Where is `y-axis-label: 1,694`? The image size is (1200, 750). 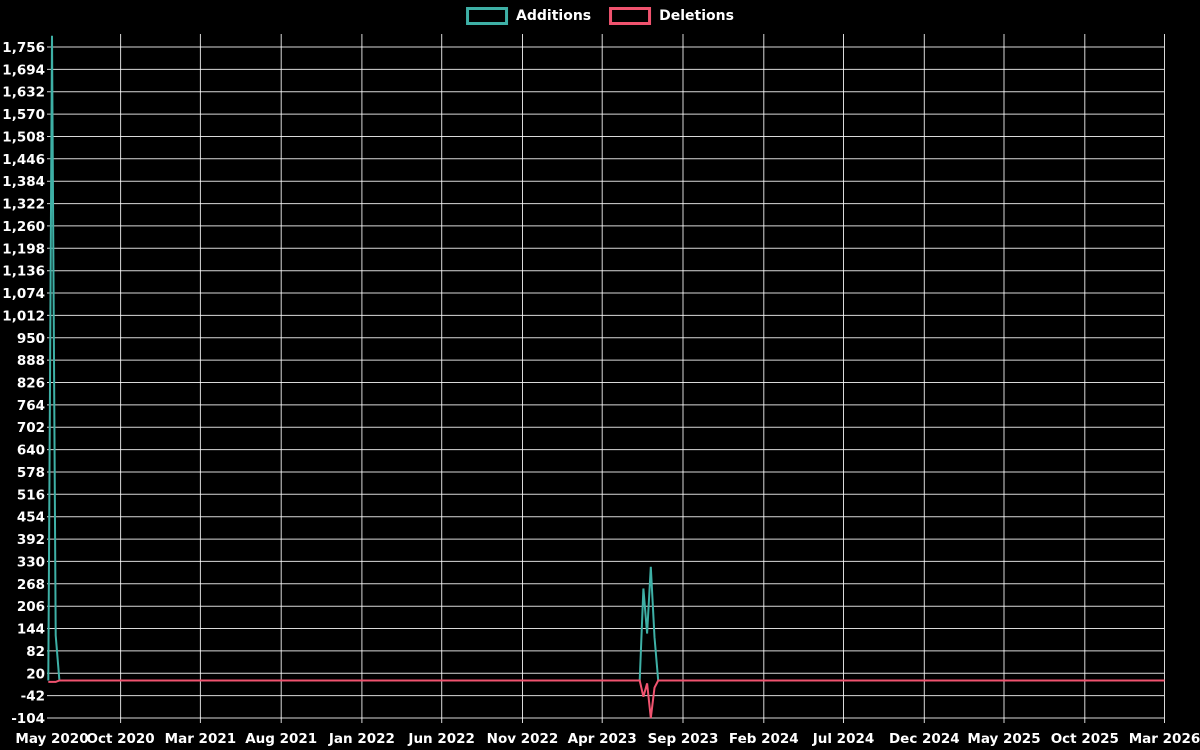
y-axis-label: 1,694 is located at coordinates (23, 70).